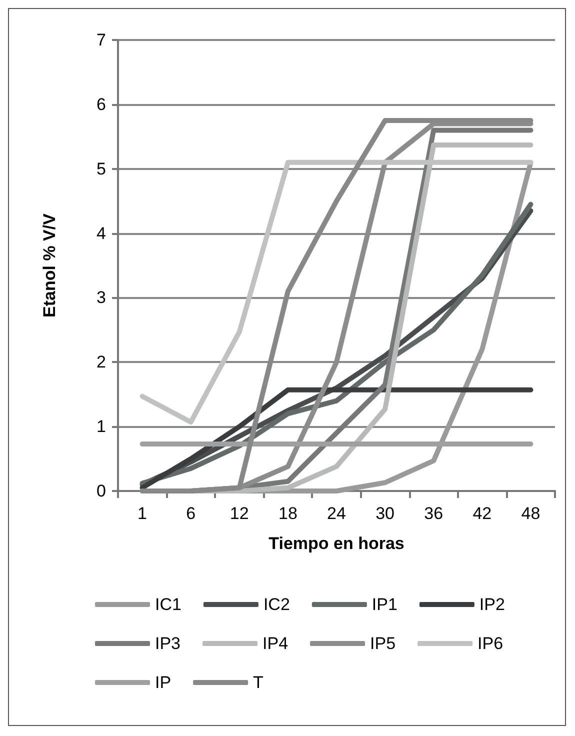 The width and height of the screenshot is (575, 736). I want to click on legend-label: IP2, so click(492, 604).